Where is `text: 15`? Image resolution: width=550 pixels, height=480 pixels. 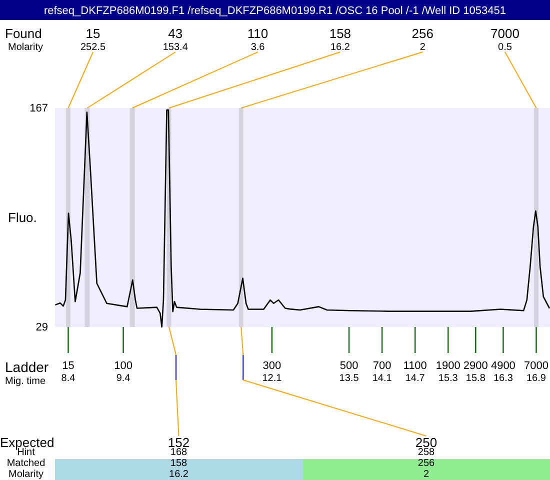
text: 15 is located at coordinates (68, 366).